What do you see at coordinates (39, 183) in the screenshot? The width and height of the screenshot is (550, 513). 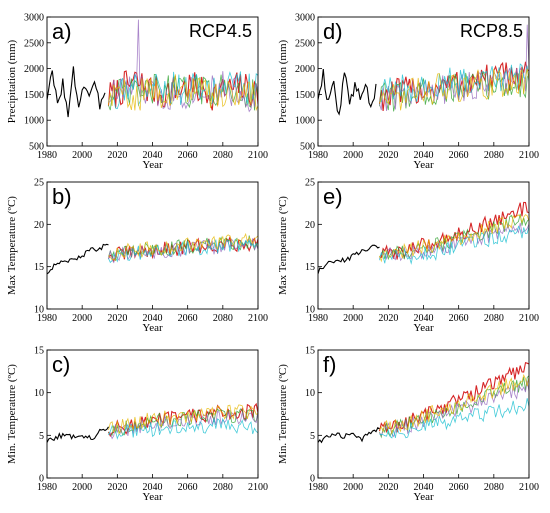 I see `y-tick-label: 25` at bounding box center [39, 183].